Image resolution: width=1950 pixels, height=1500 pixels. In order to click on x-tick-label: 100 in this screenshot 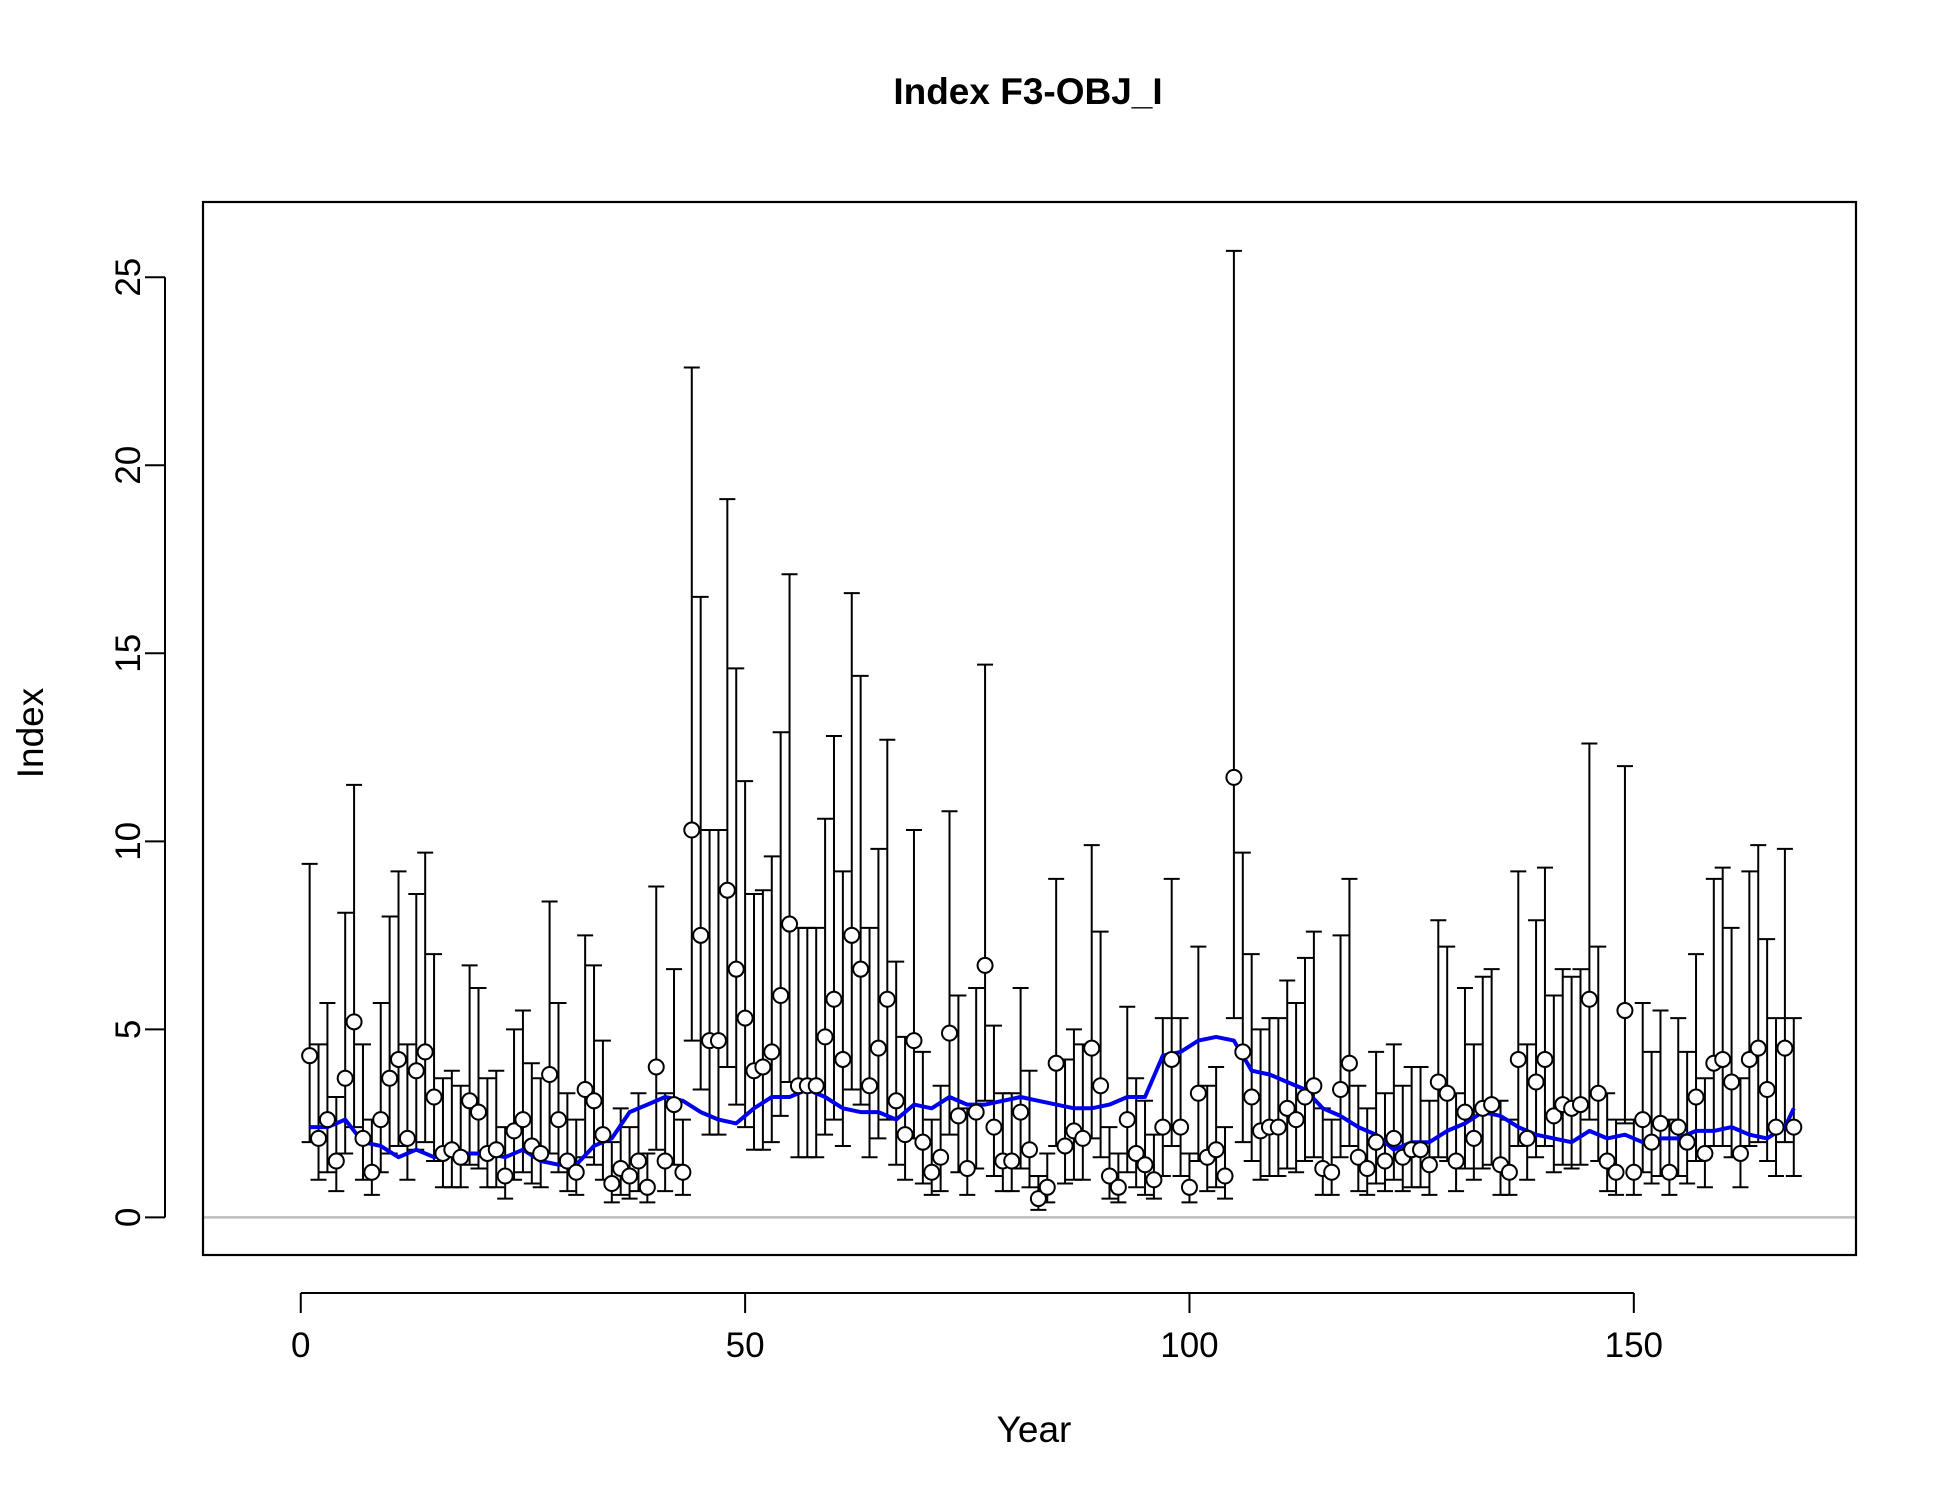, I will do `click(1189, 1345)`.